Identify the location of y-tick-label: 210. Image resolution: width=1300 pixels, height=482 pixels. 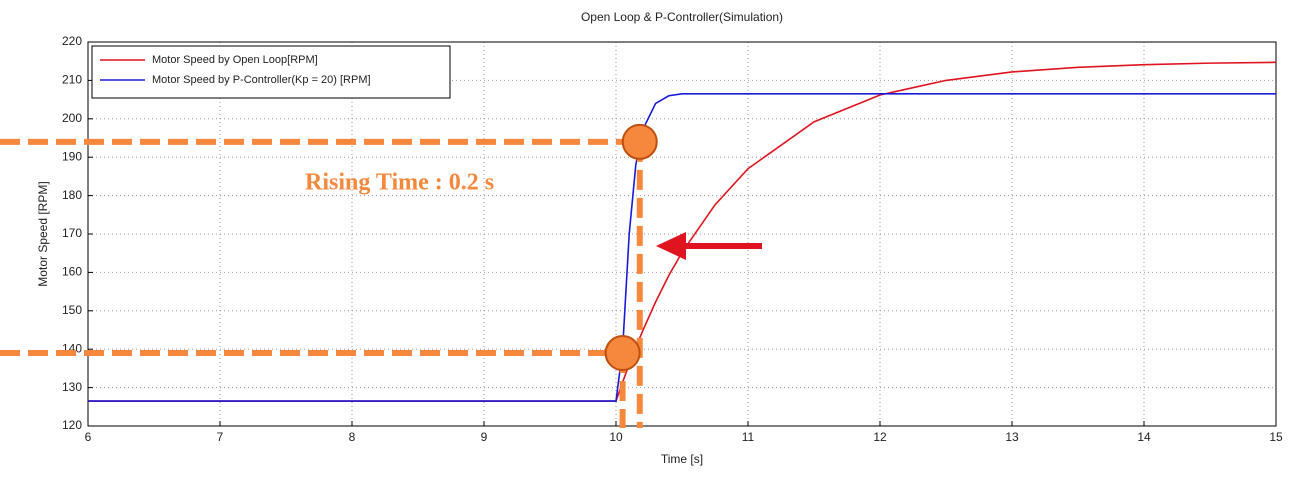
(72, 80).